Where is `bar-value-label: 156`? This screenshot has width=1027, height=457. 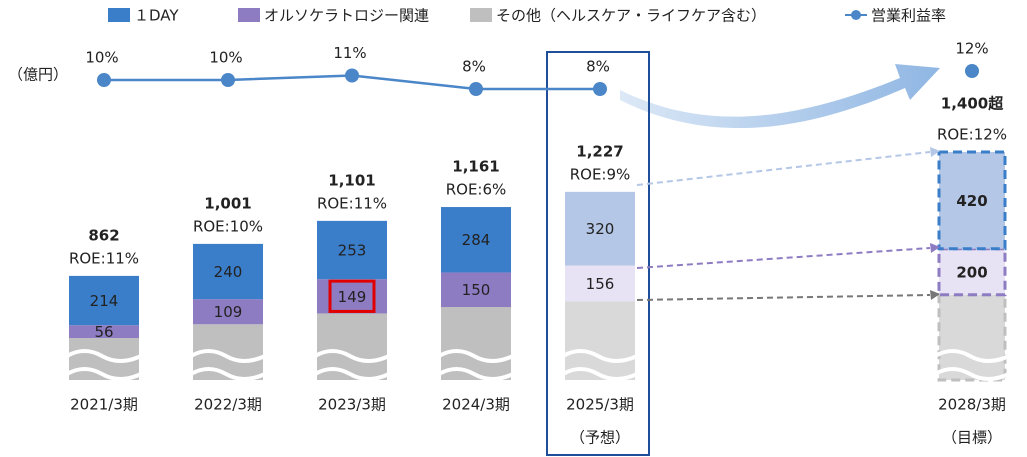 bar-value-label: 156 is located at coordinates (600, 284).